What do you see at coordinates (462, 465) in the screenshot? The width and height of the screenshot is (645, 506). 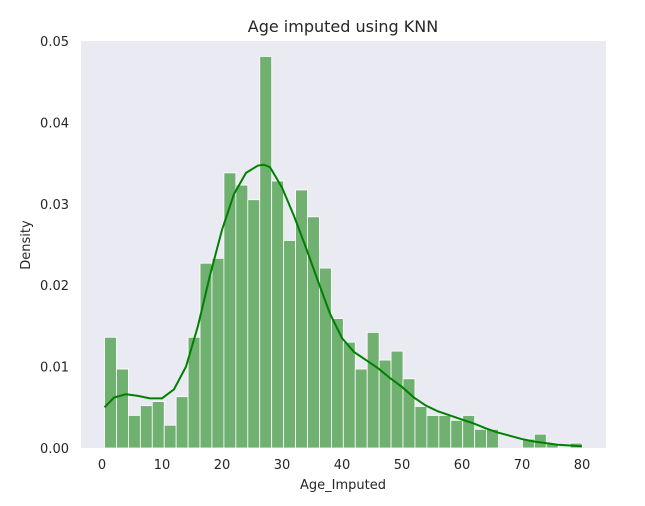 I see `x-tick-label: 60` at bounding box center [462, 465].